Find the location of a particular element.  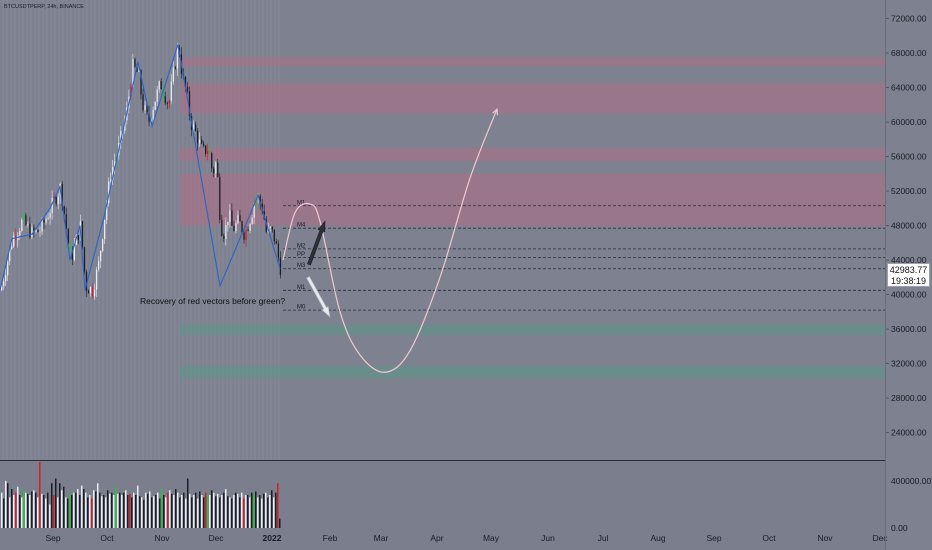

level-label: M4 is located at coordinates (301, 226).